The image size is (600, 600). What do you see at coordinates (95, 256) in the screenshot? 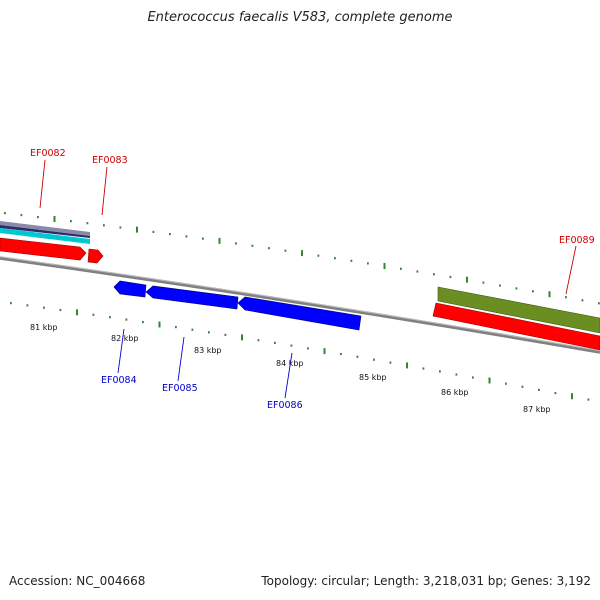
I see `gene-ef0083` at bounding box center [95, 256].